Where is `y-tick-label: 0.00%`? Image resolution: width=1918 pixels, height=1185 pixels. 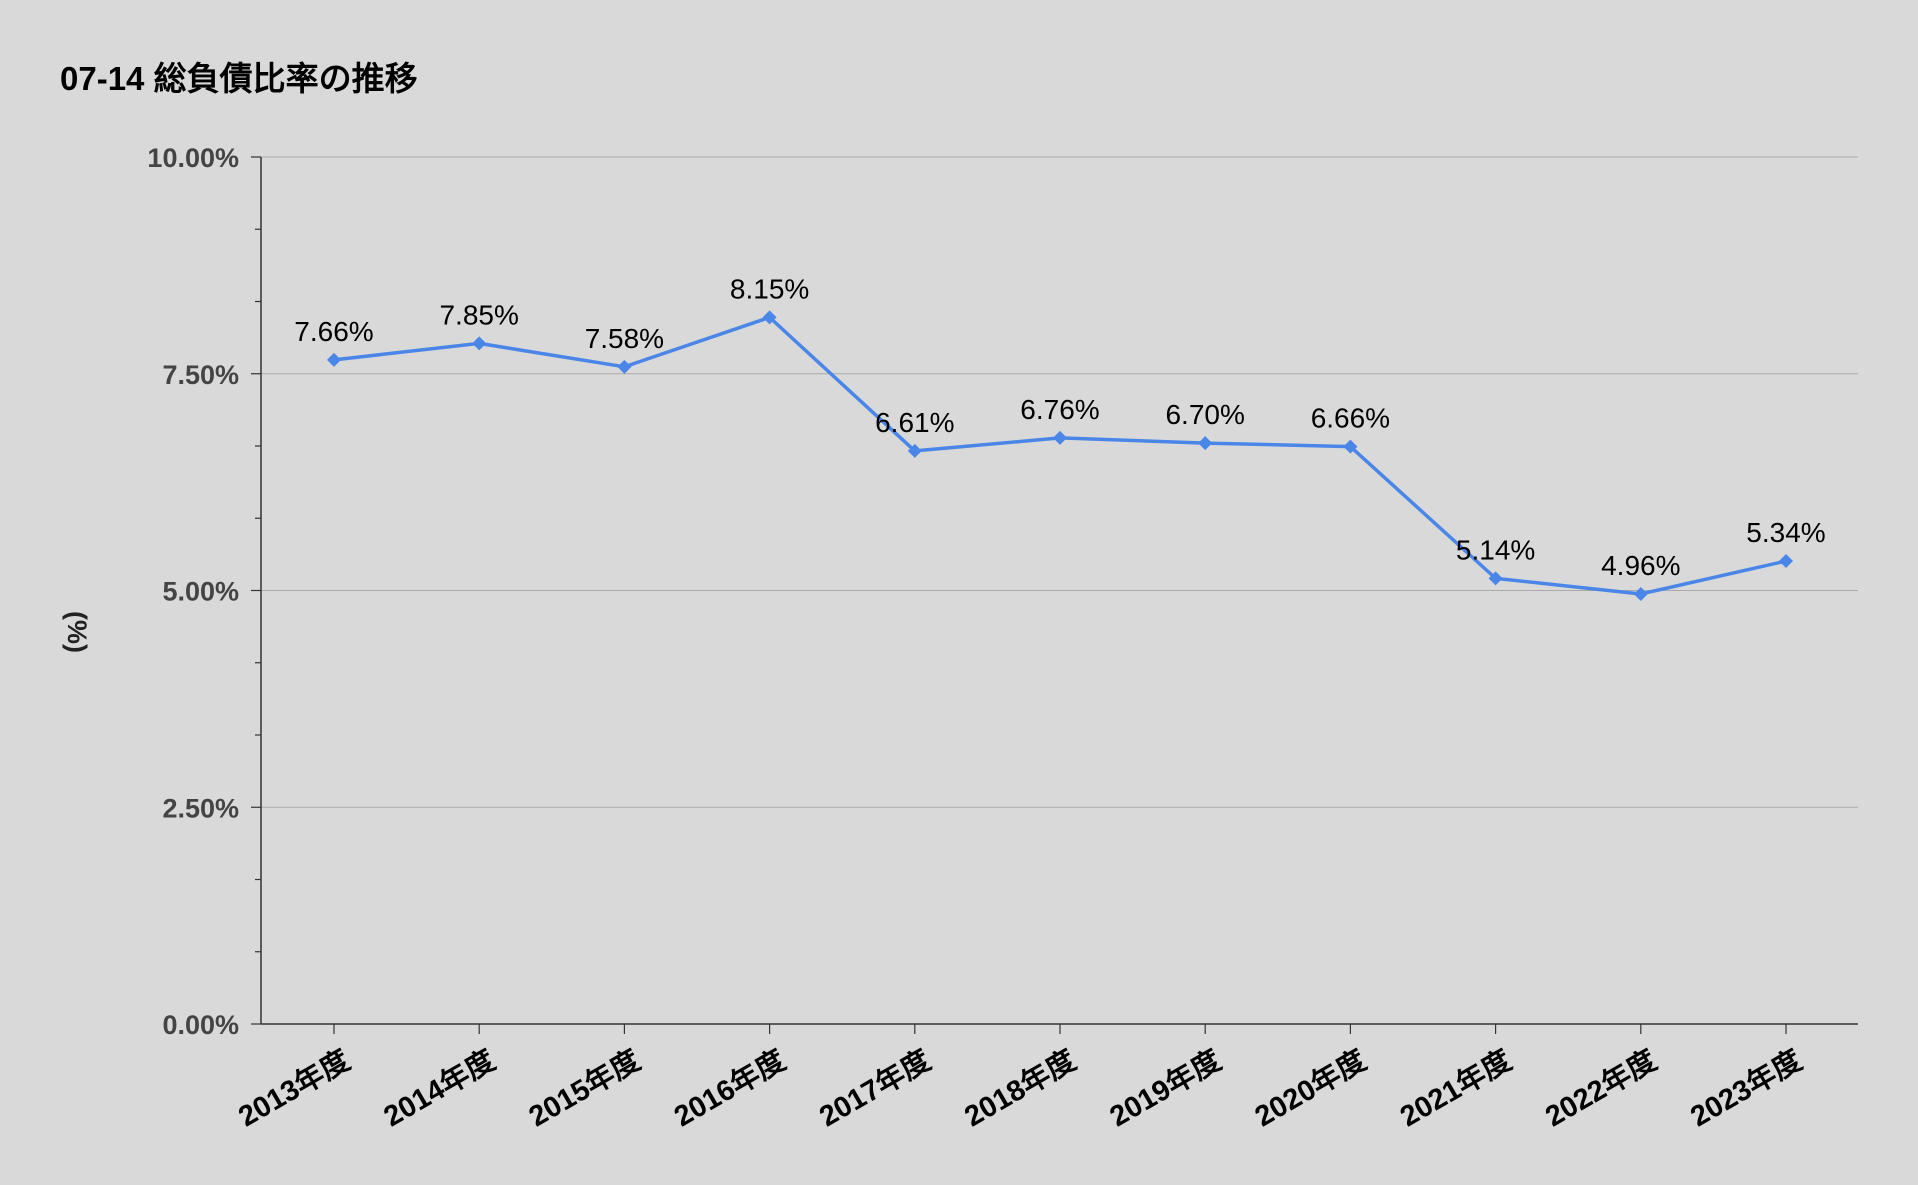 y-tick-label: 0.00% is located at coordinates (200, 1025).